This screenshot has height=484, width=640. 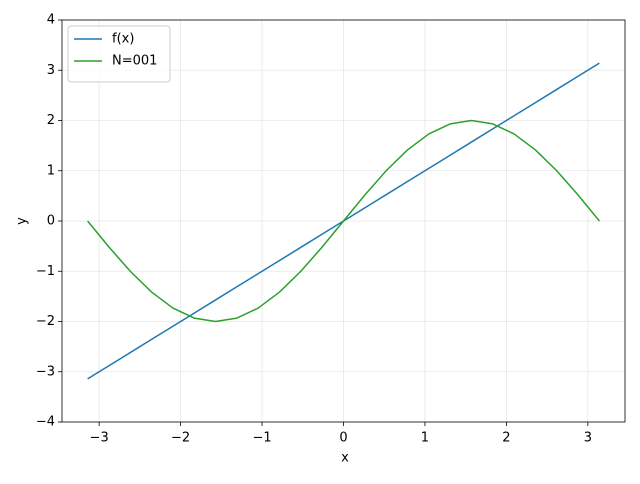 I want to click on x-tick-label: 3, so click(x=588, y=438).